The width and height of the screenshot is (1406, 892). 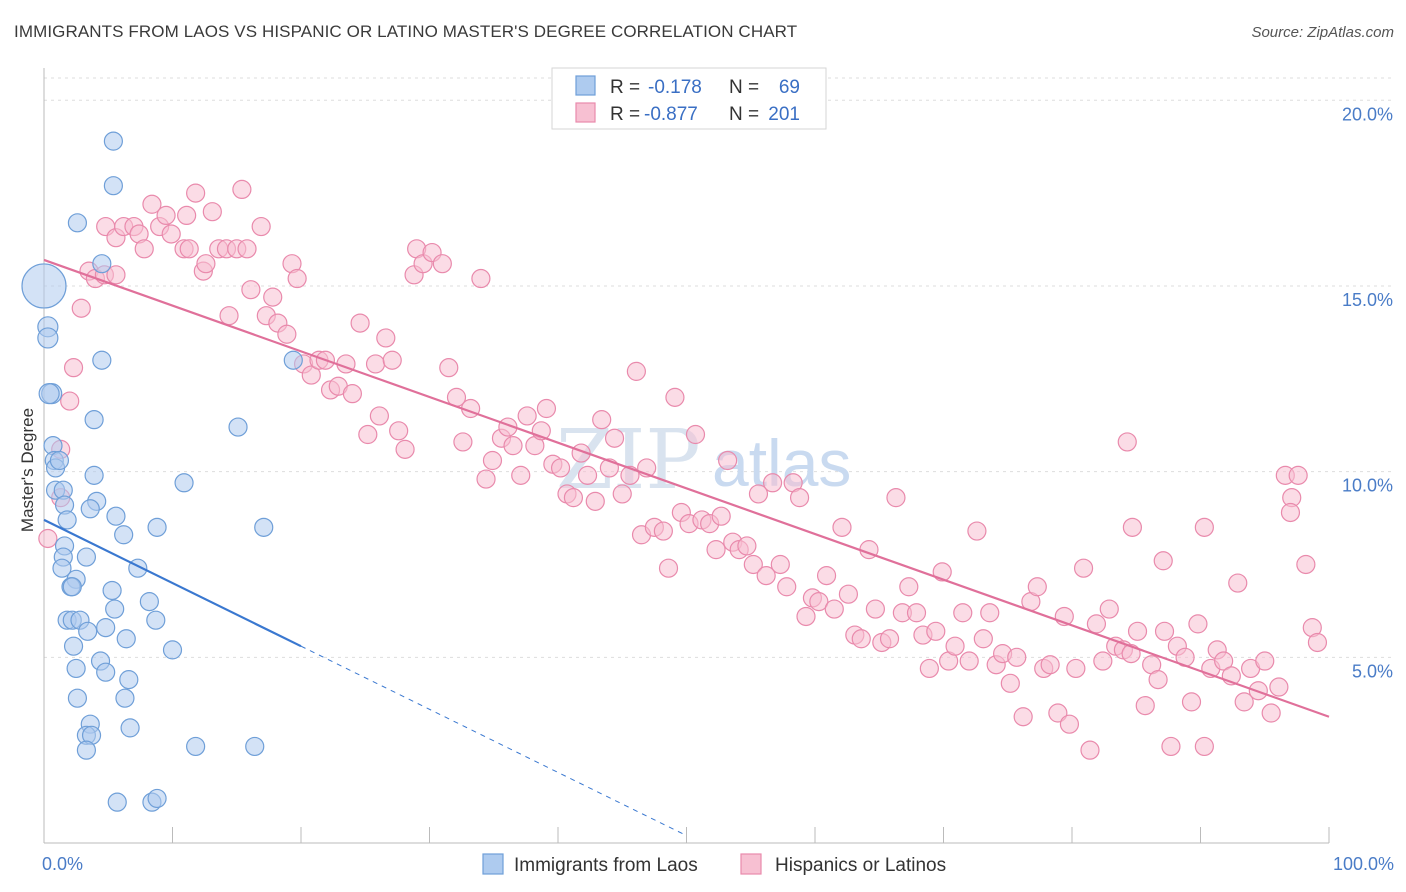 I want to click on legend-r-value-1: -0.178, so click(x=675, y=87).